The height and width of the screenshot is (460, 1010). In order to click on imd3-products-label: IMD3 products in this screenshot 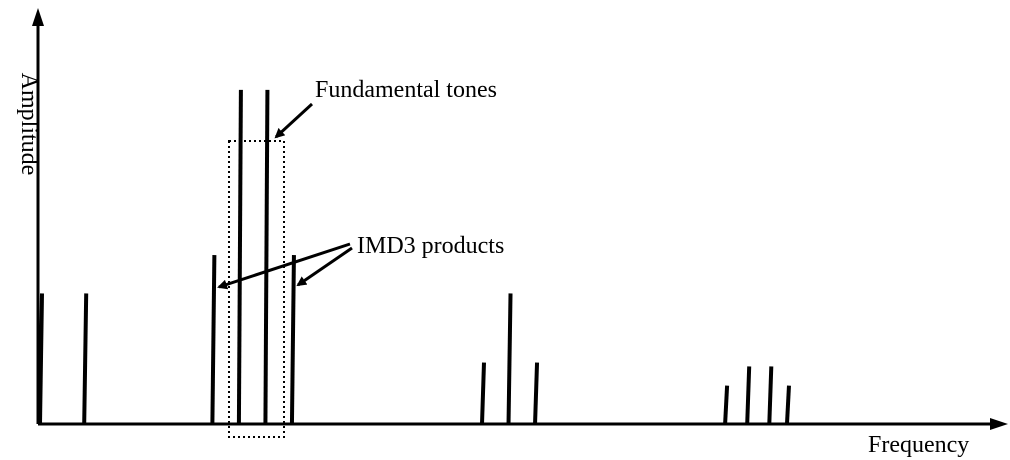, I will do `click(430, 246)`.